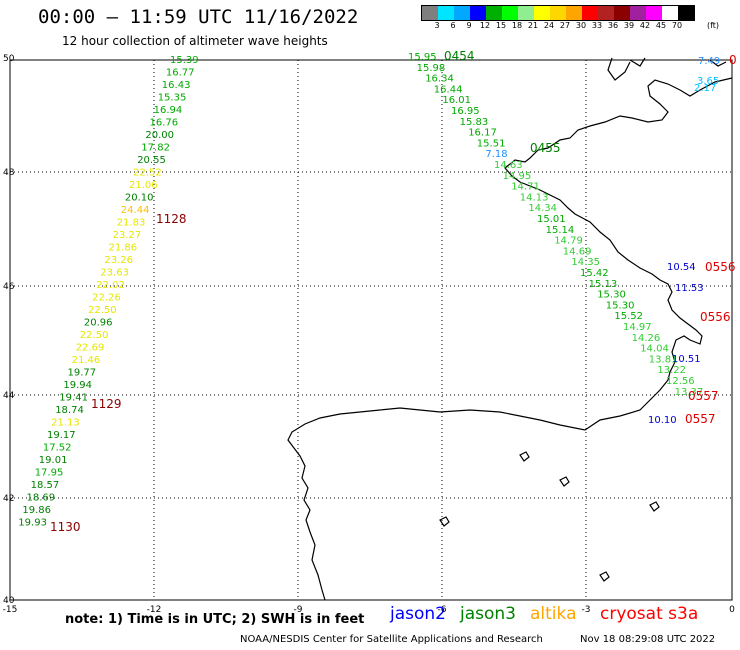 Image resolution: width=740 pixels, height=650 pixels. Describe the element at coordinates (164, 123) in the screenshot. I see `wave-height-label: 16.76` at that location.